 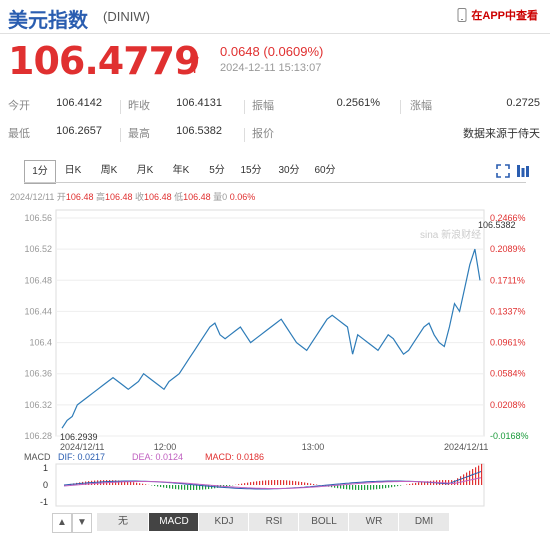 I want to click on prev-button: ▲, so click(x=62, y=523).